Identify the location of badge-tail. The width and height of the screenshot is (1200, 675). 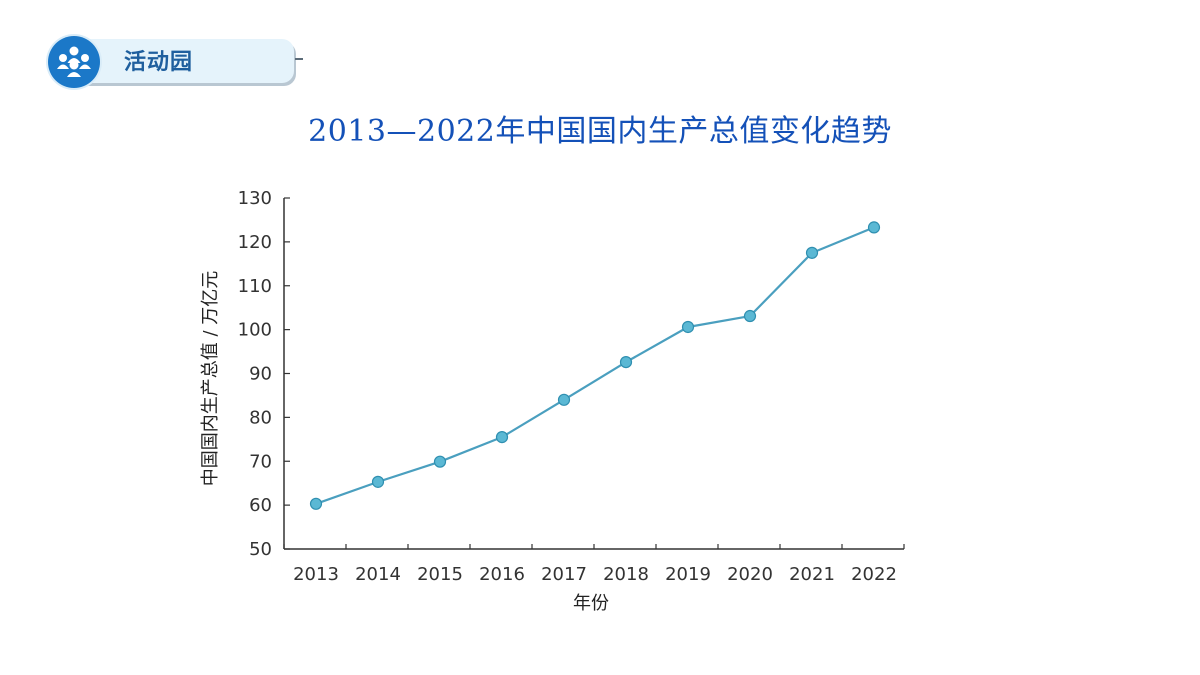
(299, 59).